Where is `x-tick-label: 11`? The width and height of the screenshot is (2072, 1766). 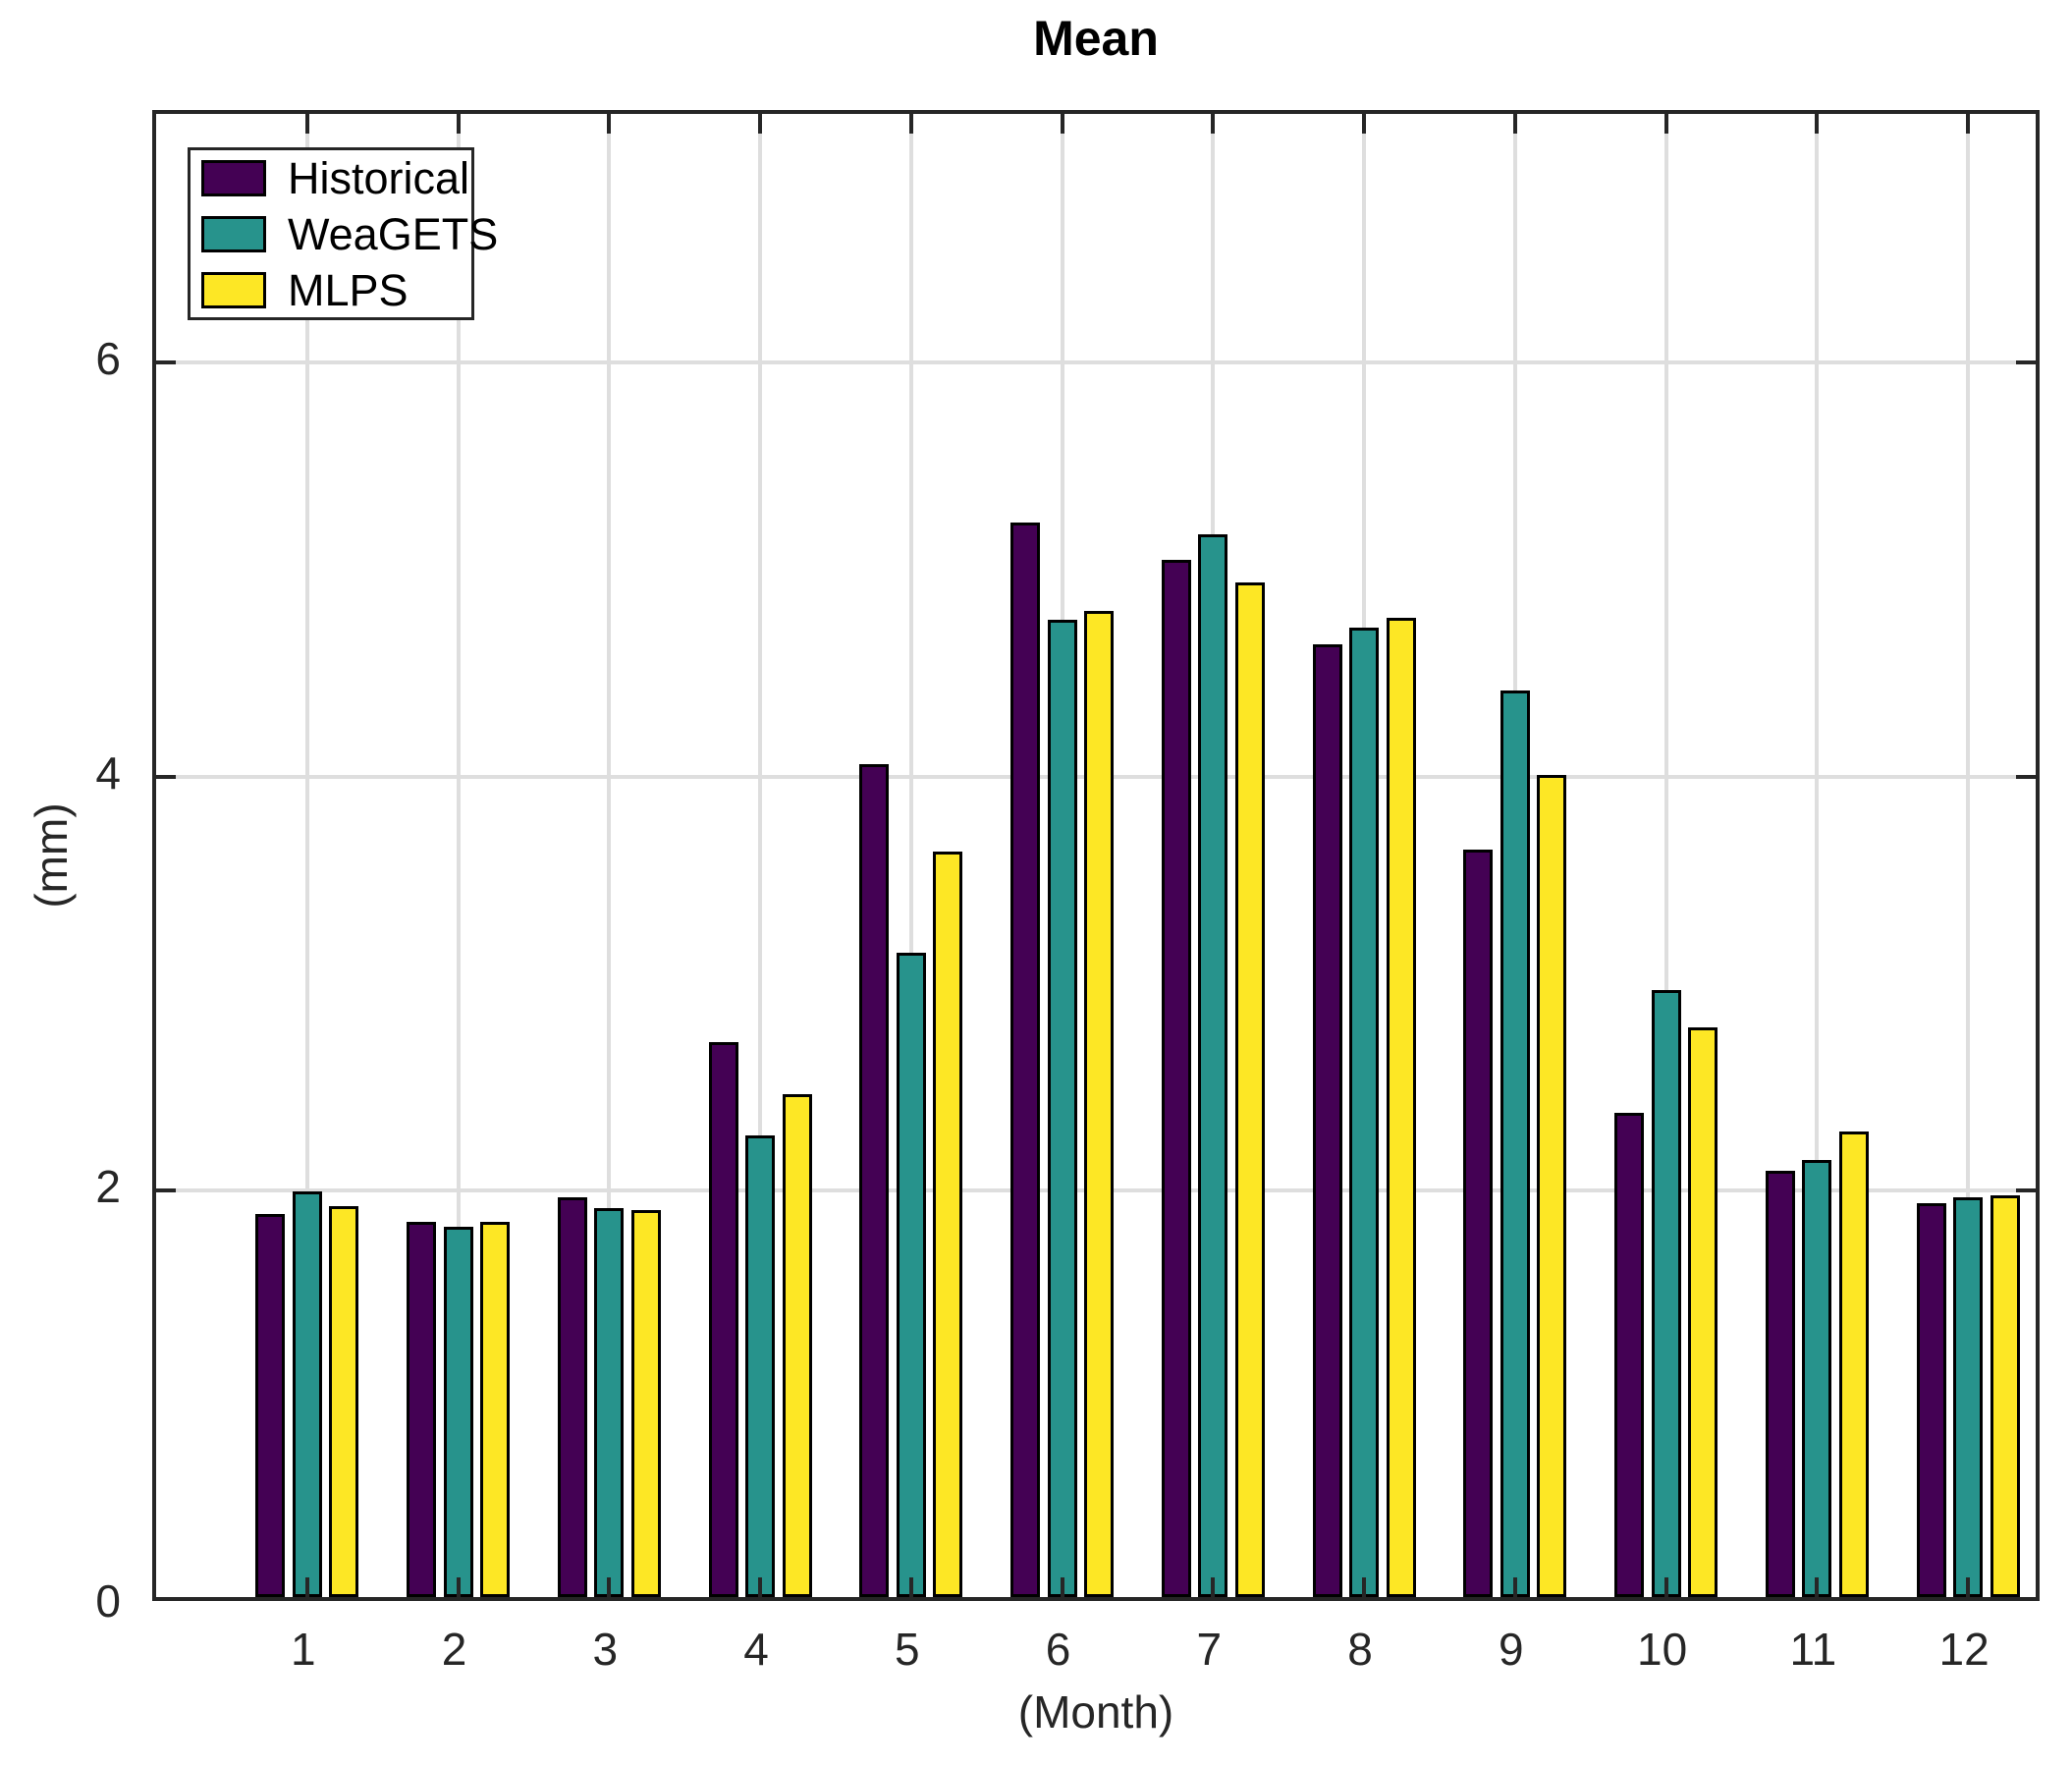
x-tick-label: 11 is located at coordinates (1813, 1650).